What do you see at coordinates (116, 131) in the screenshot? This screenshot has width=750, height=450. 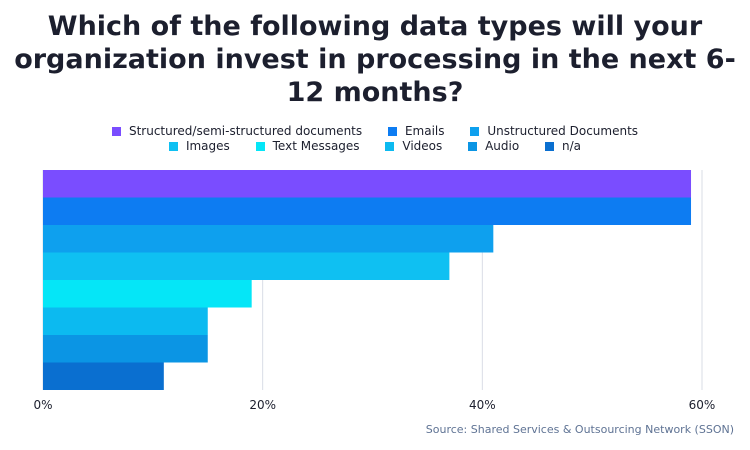 I see `legend-swatch-structured` at bounding box center [116, 131].